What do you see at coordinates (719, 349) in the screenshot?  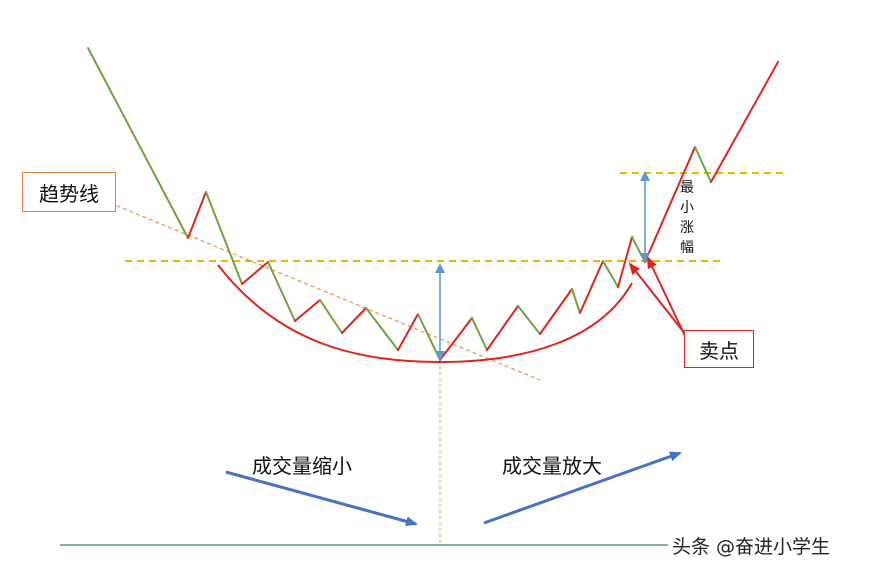 I see `sell-point-label: 卖点` at bounding box center [719, 349].